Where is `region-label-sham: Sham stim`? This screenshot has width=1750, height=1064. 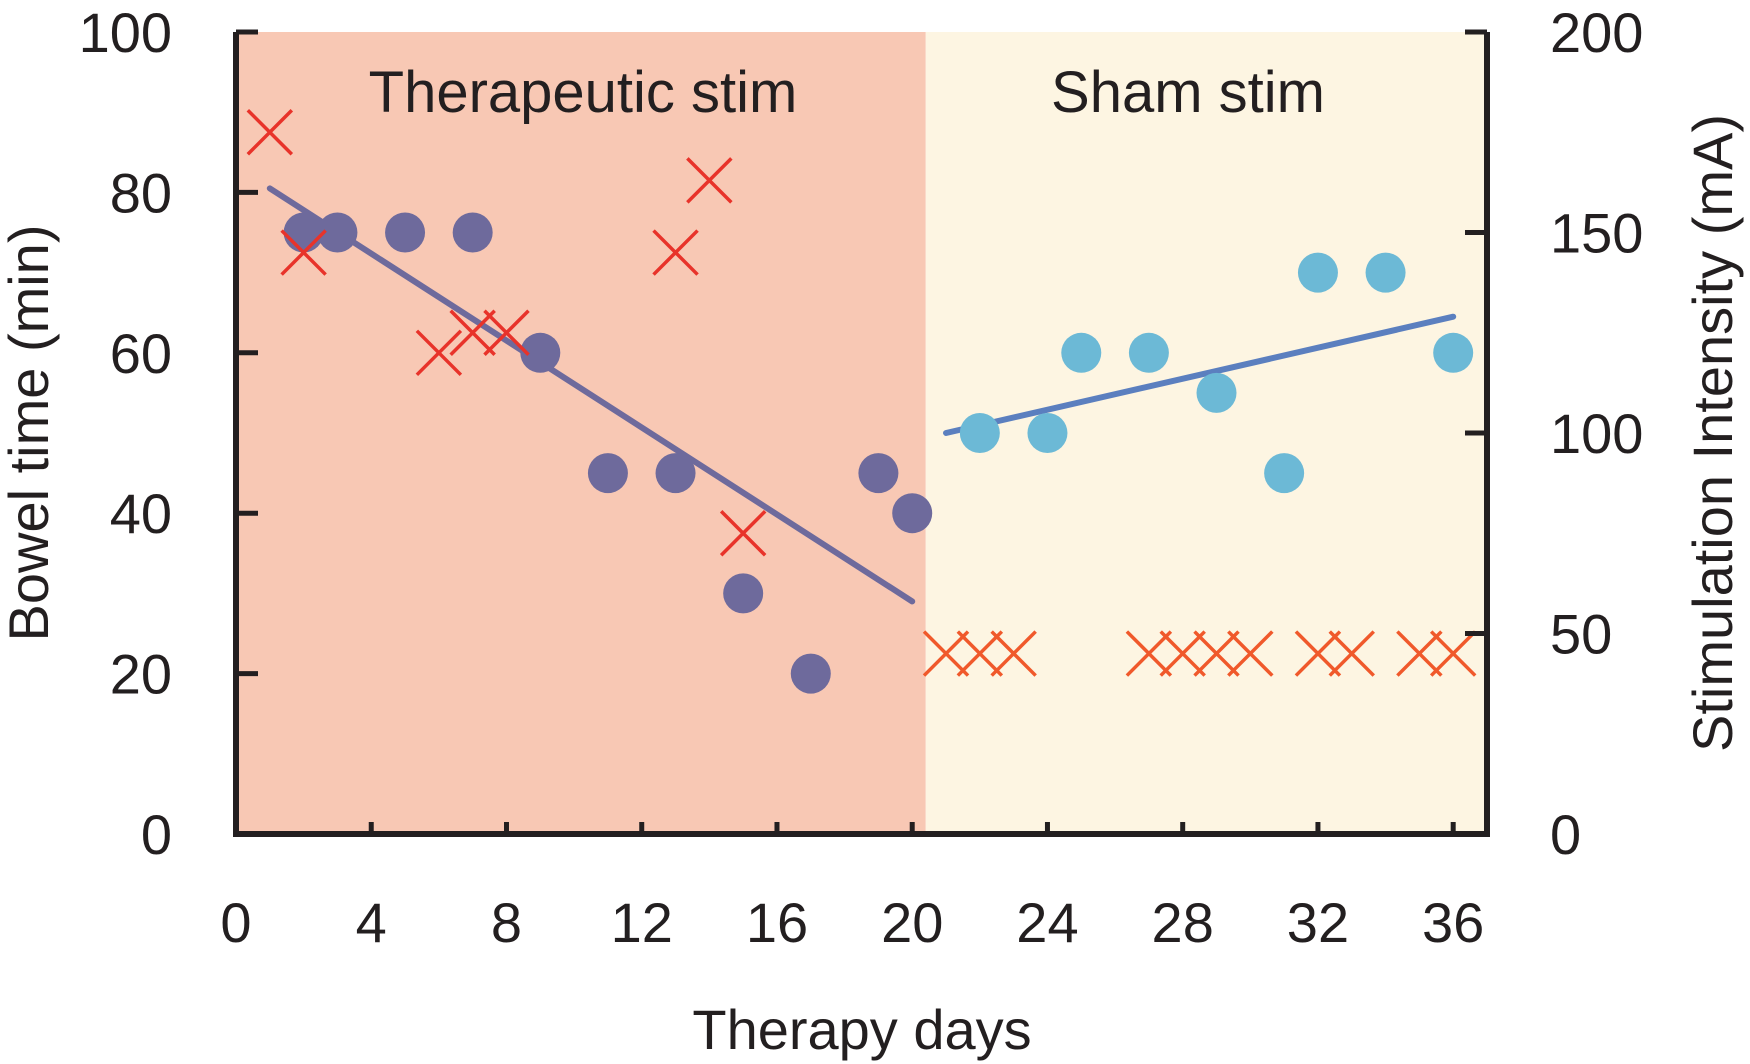 region-label-sham: Sham stim is located at coordinates (1188, 92).